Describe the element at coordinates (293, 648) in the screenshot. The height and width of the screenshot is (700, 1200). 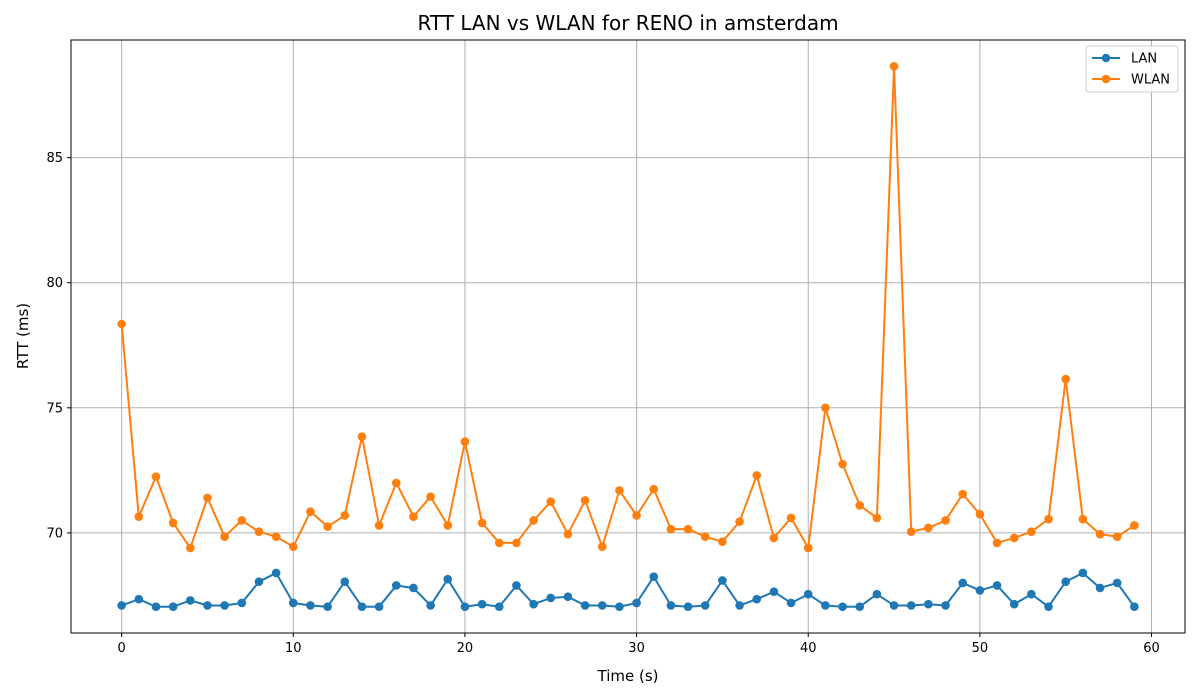
I see `x-tick-label: 10` at that location.